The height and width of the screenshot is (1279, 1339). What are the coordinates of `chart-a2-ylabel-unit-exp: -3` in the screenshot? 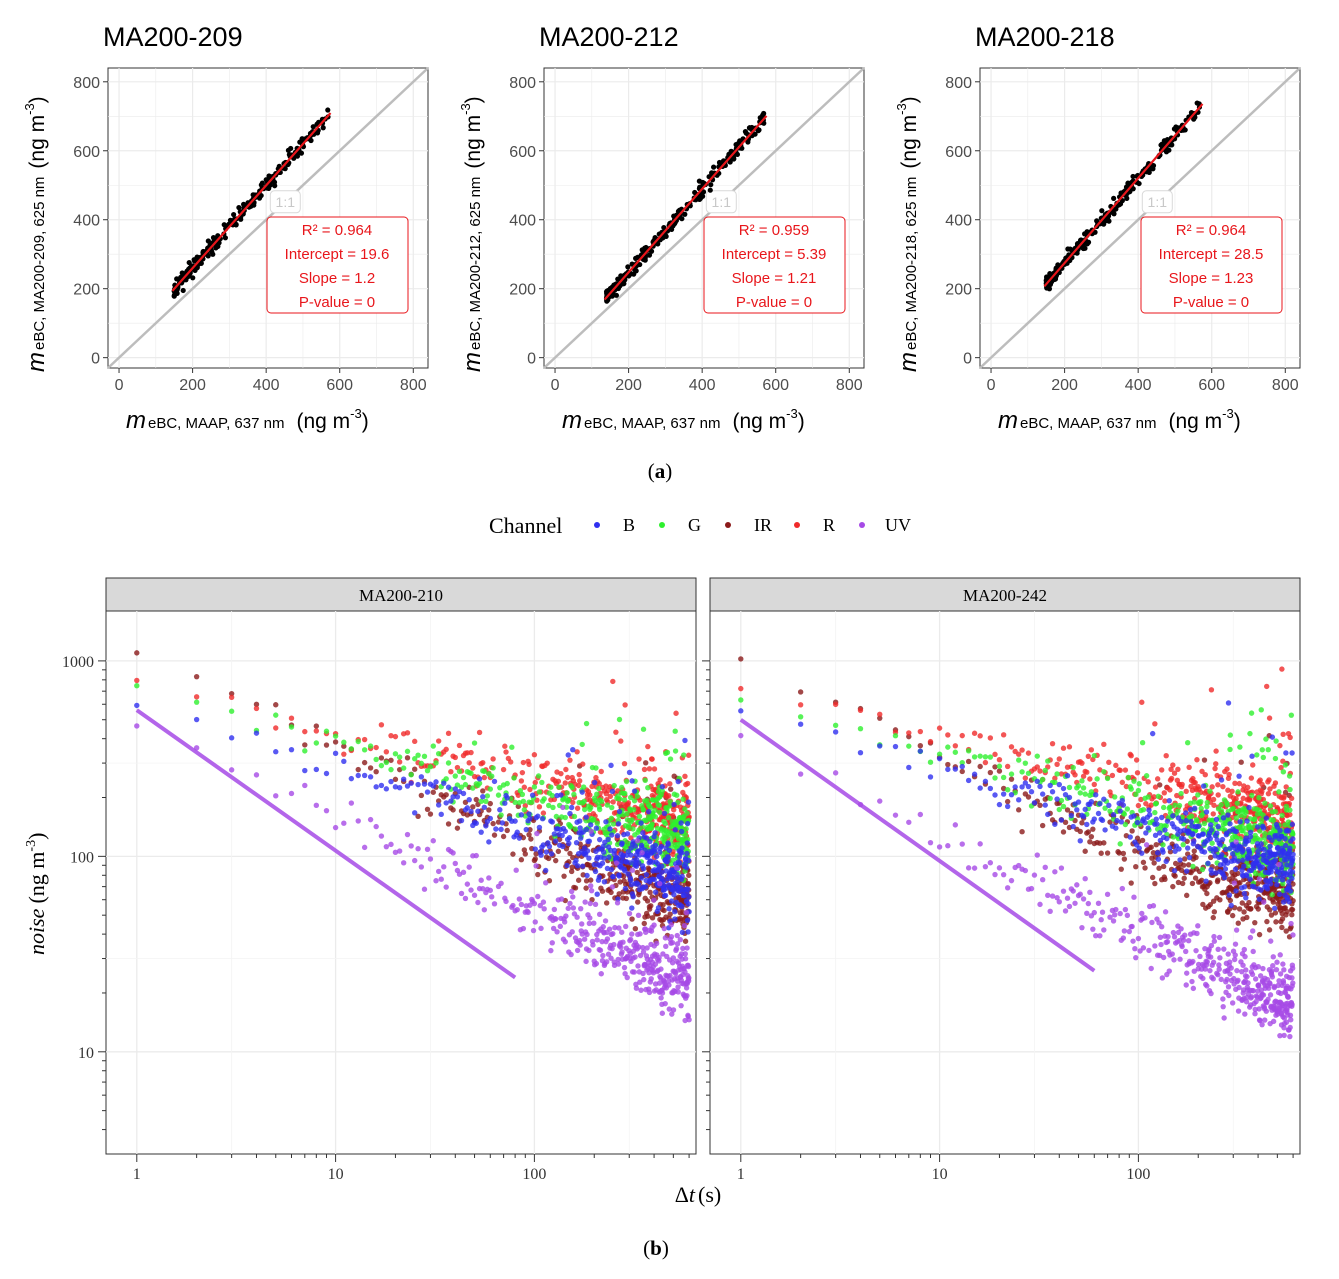 It's located at (465, 109).